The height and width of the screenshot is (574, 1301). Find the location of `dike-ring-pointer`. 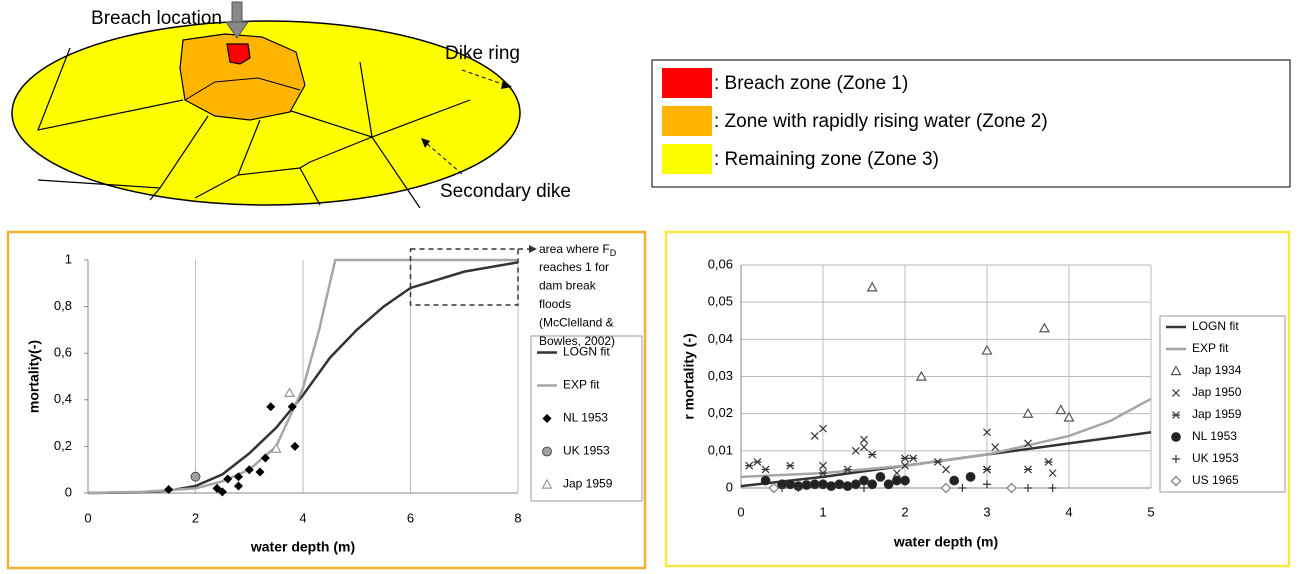

dike-ring-pointer is located at coordinates (485, 78).